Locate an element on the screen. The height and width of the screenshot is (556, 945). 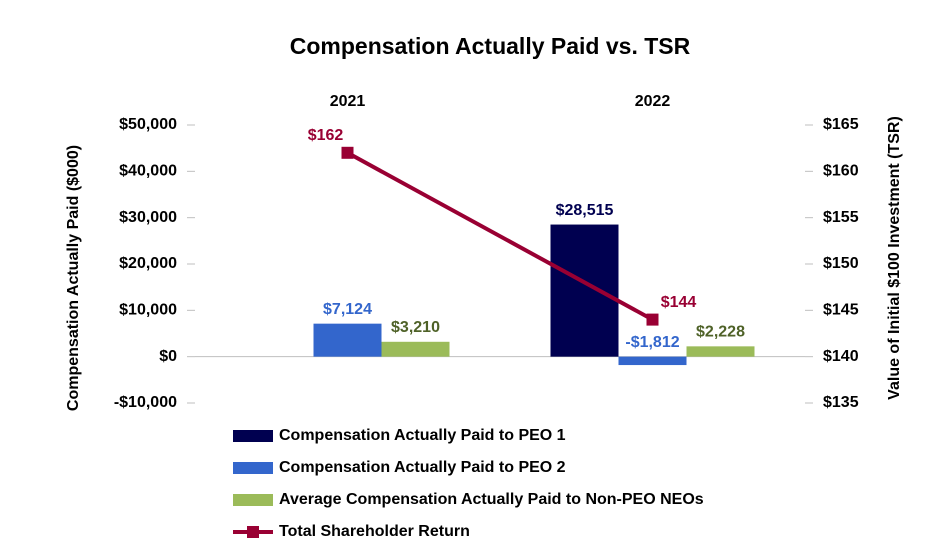
y2-tick-label: $165 is located at coordinates (841, 124).